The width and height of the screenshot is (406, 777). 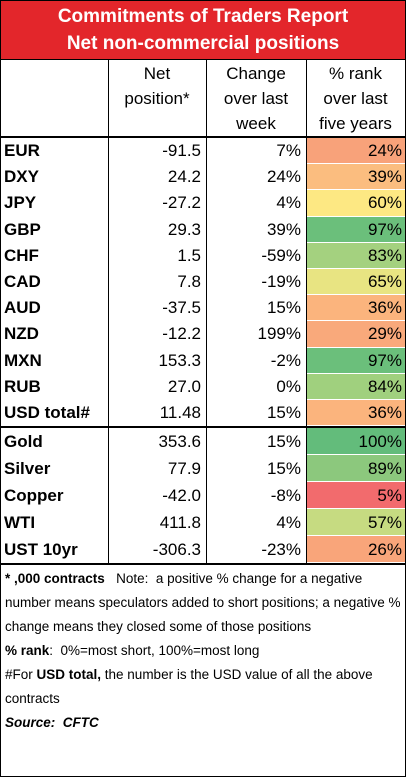 I want to click on column-header: week, so click(x=256, y=123).